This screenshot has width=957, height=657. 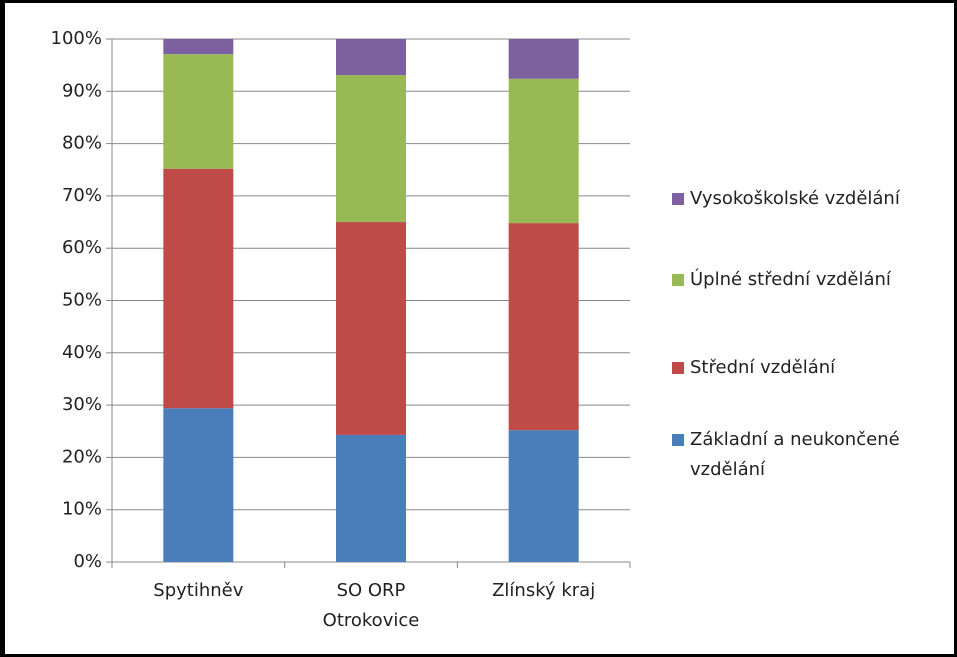 What do you see at coordinates (82, 143) in the screenshot?
I see `y-tick-label: 80%` at bounding box center [82, 143].